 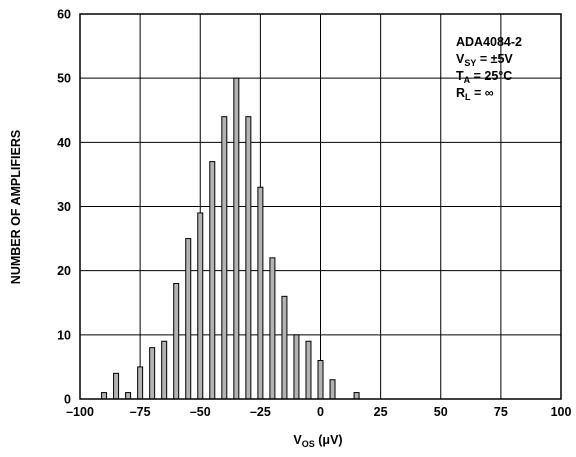 I want to click on y-tick-label: 60, so click(x=64, y=15).